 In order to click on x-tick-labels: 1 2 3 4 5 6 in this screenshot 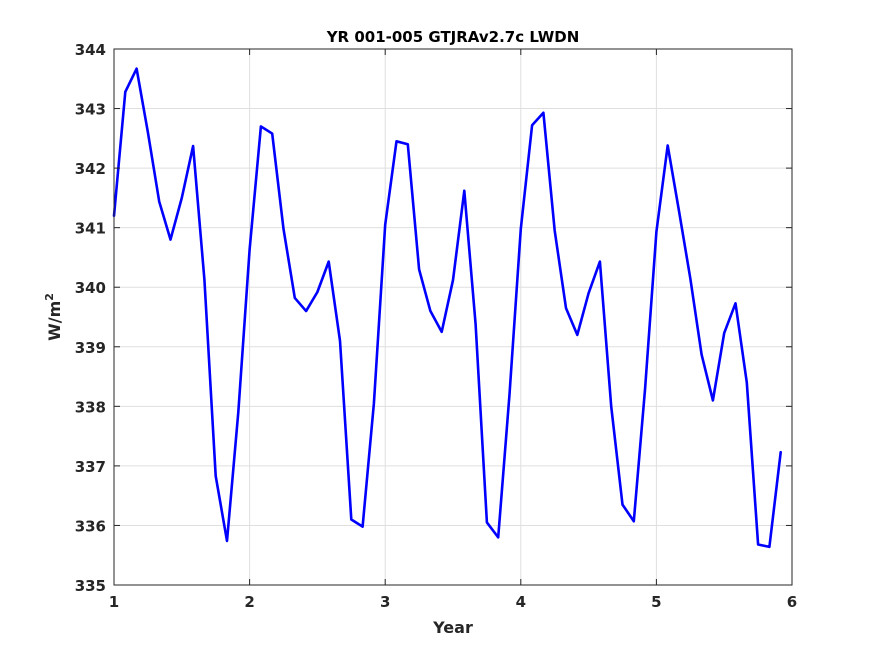, I will do `click(453, 602)`.